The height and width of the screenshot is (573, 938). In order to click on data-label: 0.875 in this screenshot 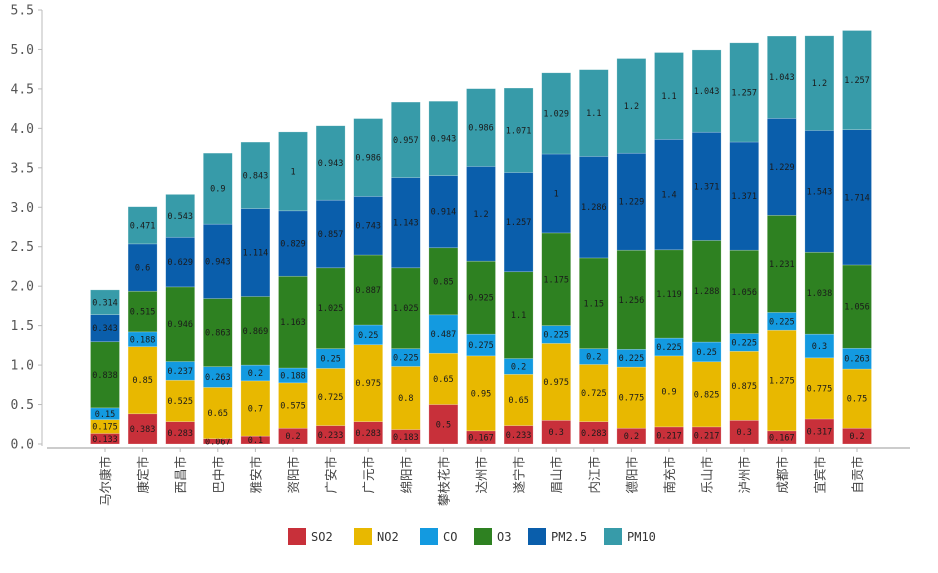, I will do `click(744, 387)`.